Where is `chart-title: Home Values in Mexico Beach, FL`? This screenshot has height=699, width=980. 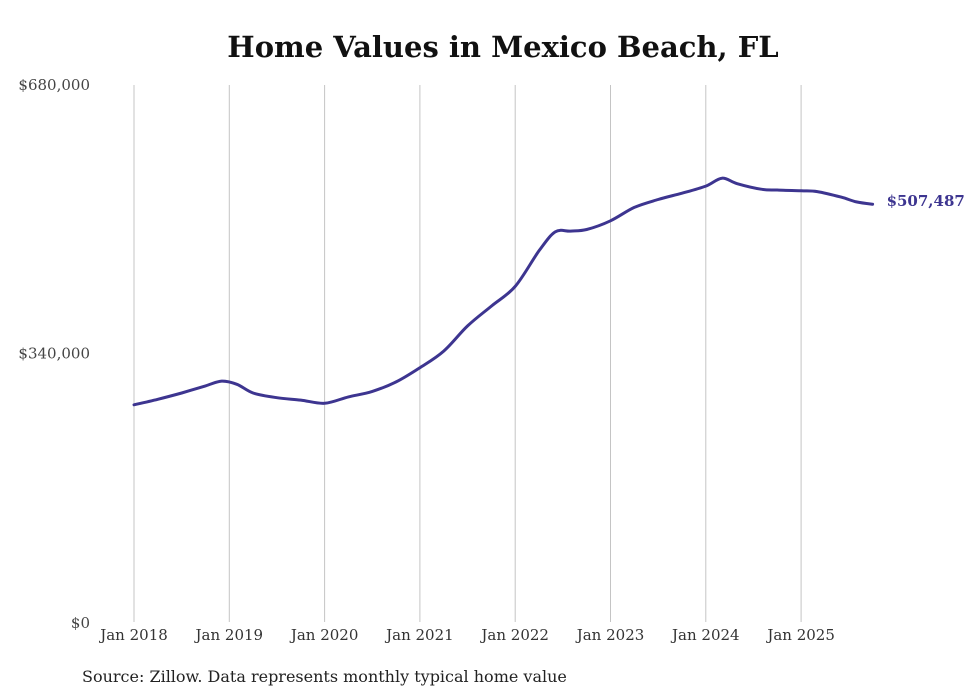 chart-title: Home Values in Mexico Beach, FL is located at coordinates (503, 47).